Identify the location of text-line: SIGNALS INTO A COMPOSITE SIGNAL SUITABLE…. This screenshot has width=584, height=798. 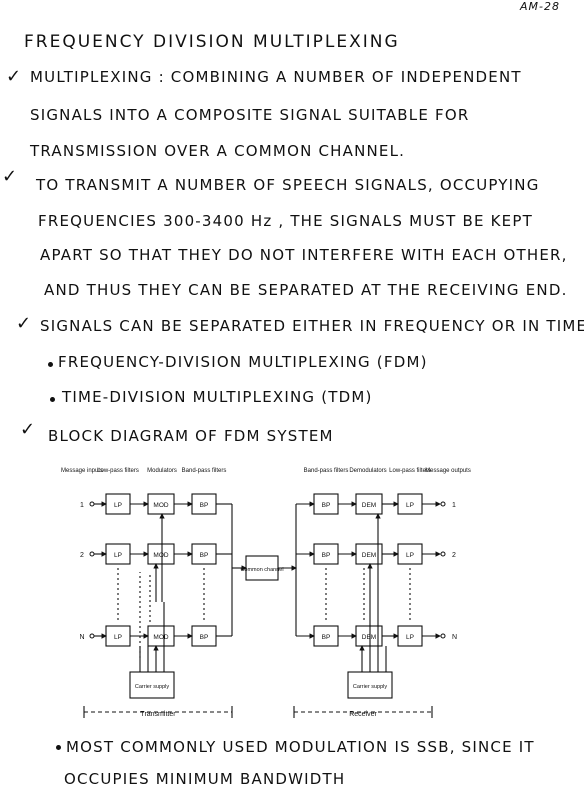
(250, 115).